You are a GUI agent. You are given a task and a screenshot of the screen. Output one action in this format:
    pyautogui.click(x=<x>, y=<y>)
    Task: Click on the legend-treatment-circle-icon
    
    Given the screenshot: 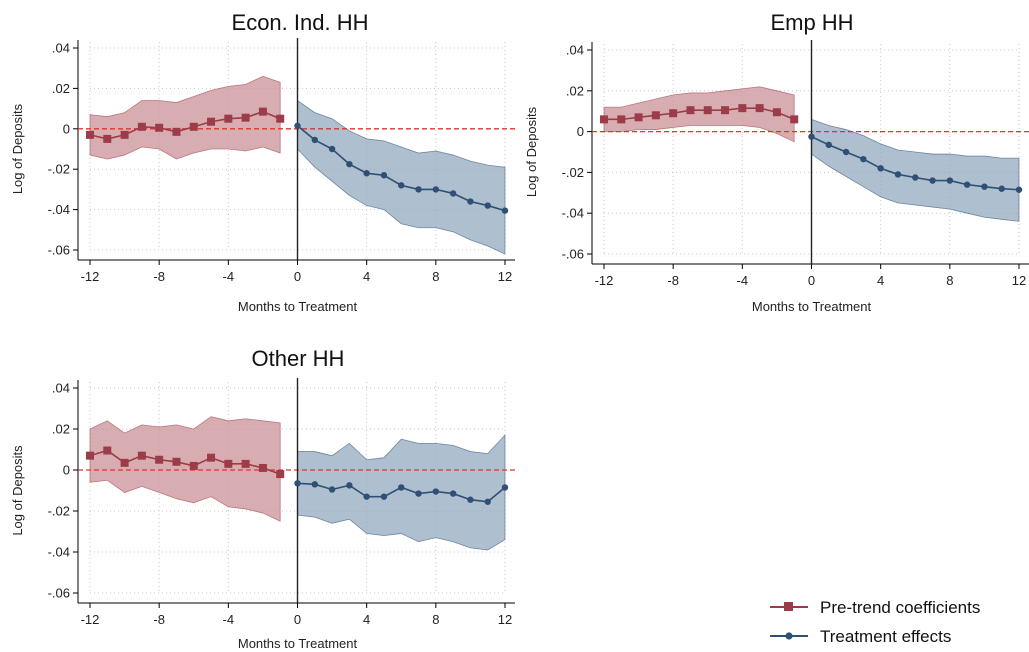 What is the action you would take?
    pyautogui.click(x=789, y=636)
    